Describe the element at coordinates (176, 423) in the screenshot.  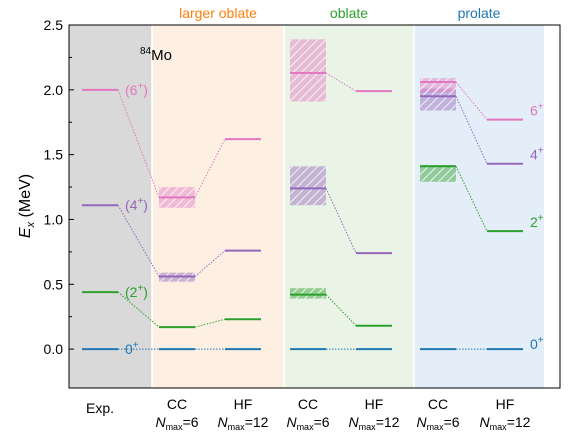
I see `column-nmax-1: Nmax=6` at that location.